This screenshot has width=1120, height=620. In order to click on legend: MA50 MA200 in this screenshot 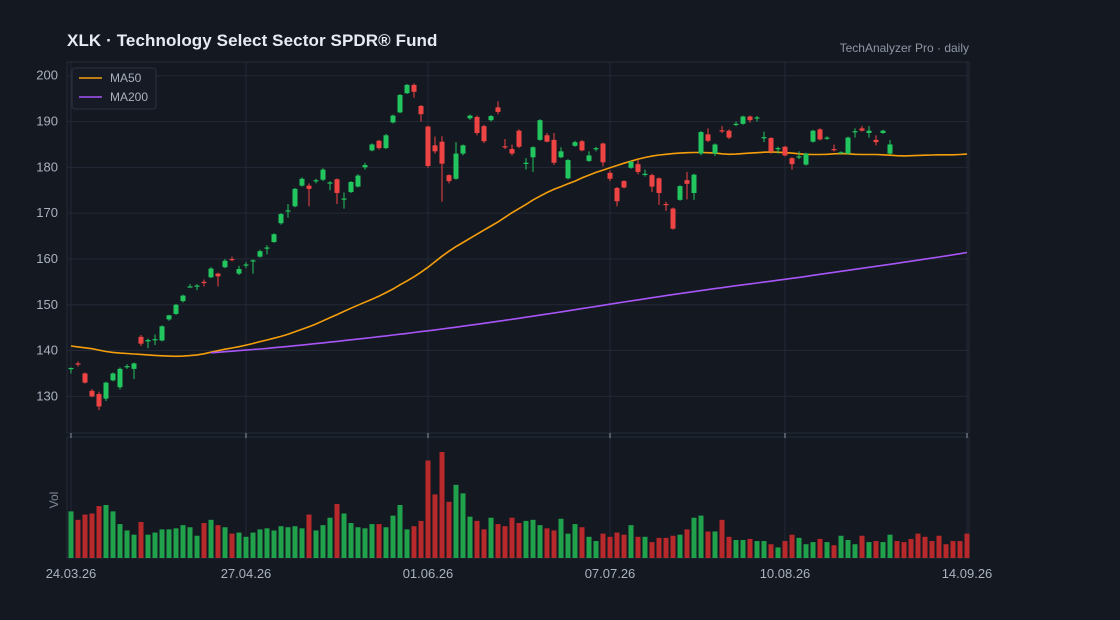, I will do `click(114, 88)`.